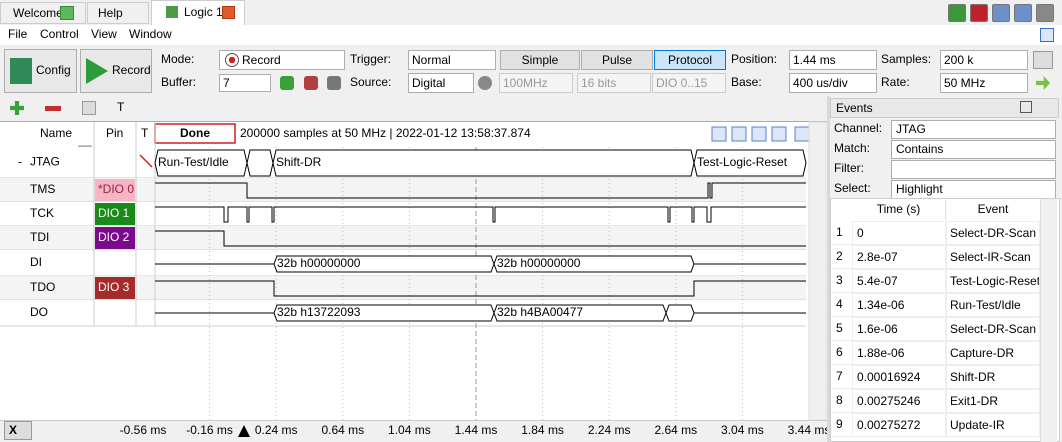 The image size is (1062, 442). Describe the element at coordinates (480, 214) in the screenshot. I see `tck-wave` at that location.